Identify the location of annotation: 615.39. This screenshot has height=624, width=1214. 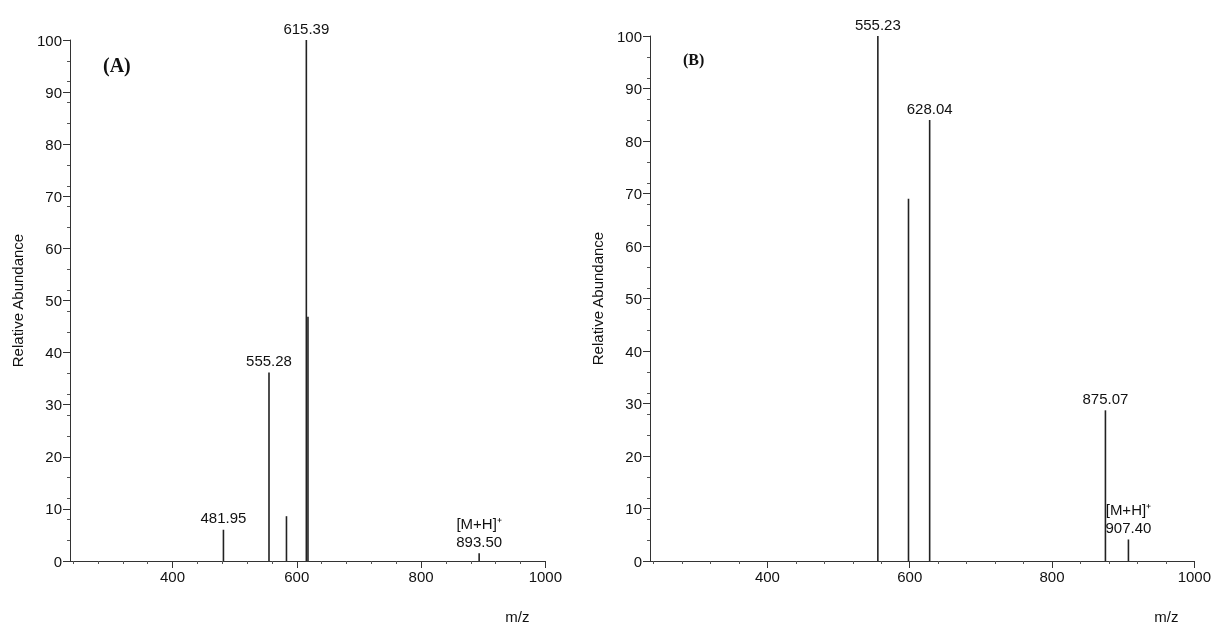
(306, 28).